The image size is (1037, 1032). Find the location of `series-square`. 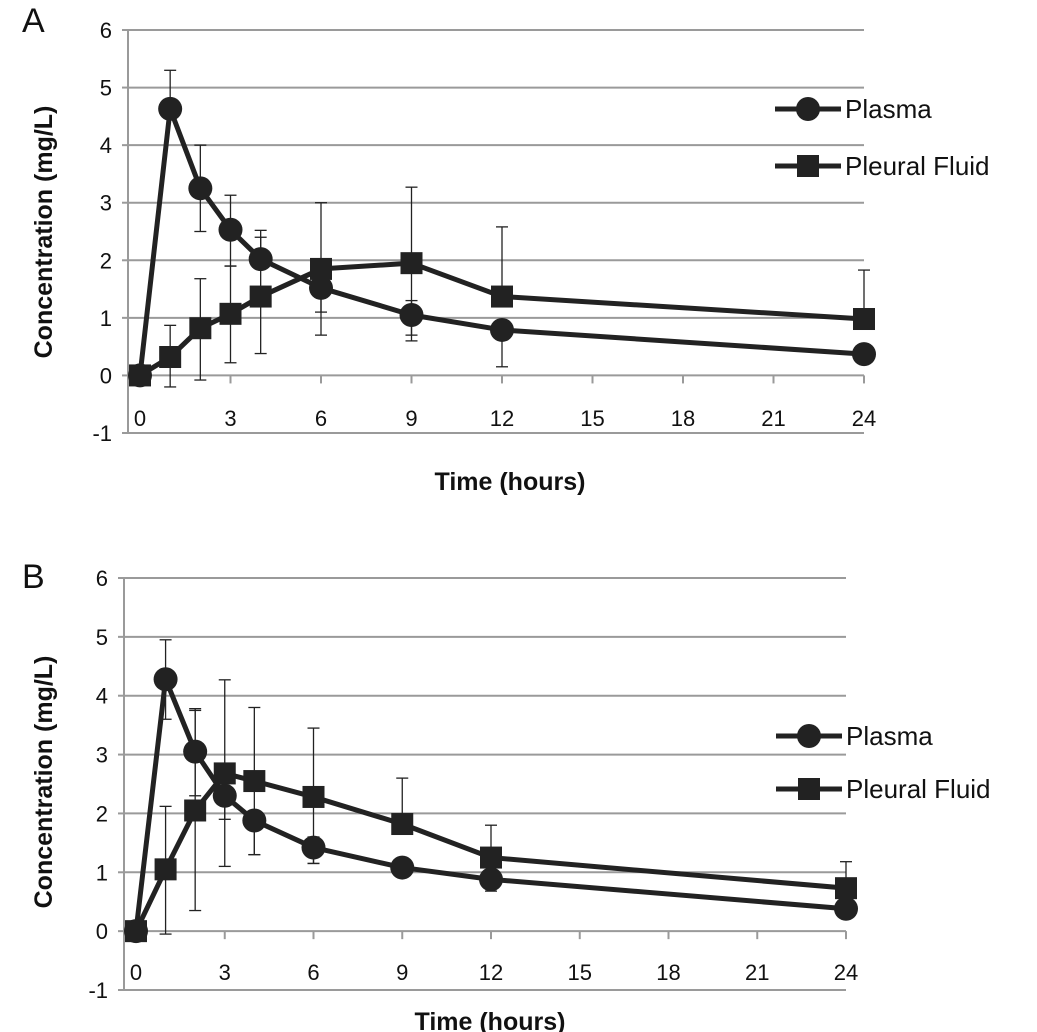

series-square is located at coordinates (502, 287).